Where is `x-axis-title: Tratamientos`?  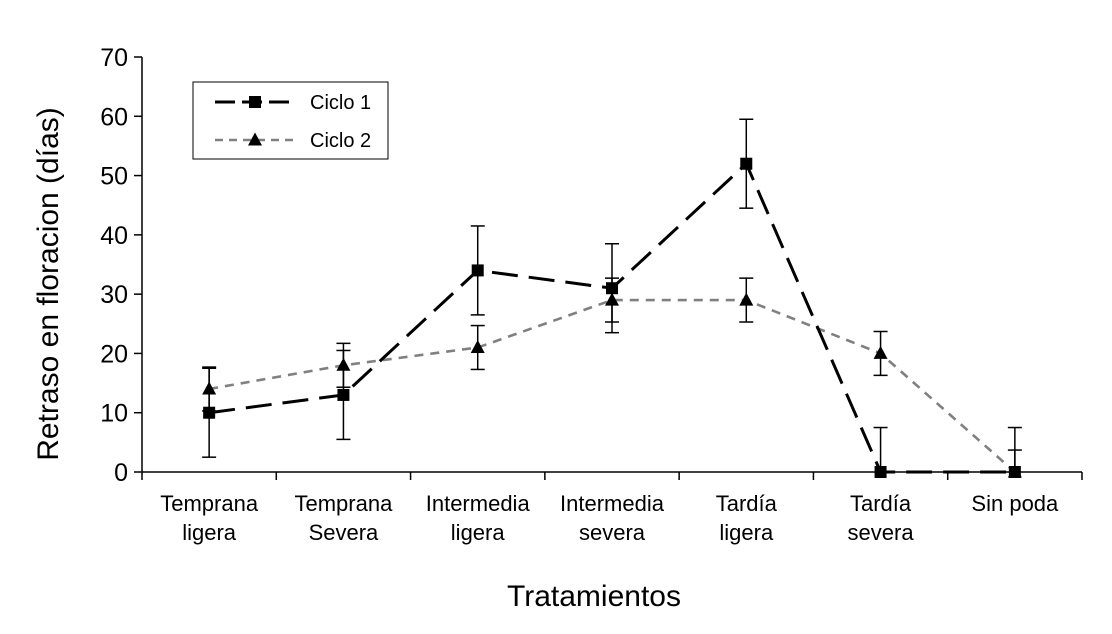
x-axis-title: Tratamientos is located at coordinates (594, 596).